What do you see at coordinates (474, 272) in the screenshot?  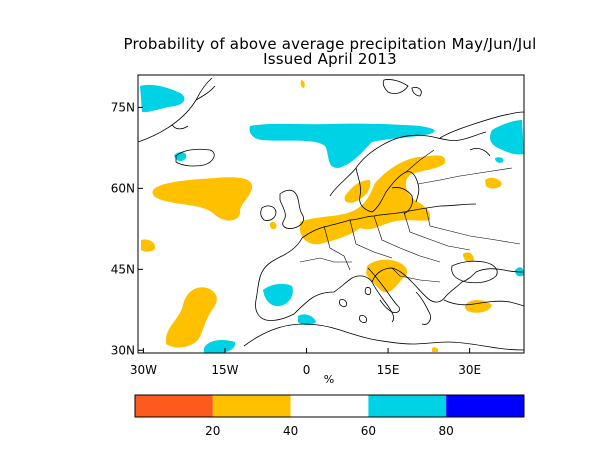 I see `coast-black-sea` at bounding box center [474, 272].